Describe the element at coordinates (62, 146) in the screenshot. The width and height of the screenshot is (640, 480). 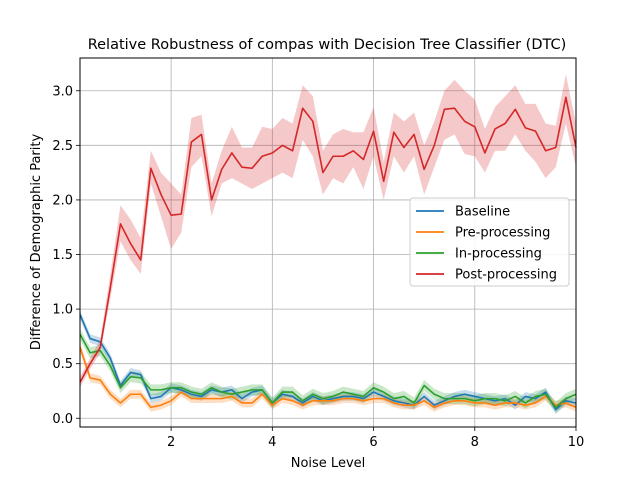
I see `y-tick-label: 2.5` at that location.